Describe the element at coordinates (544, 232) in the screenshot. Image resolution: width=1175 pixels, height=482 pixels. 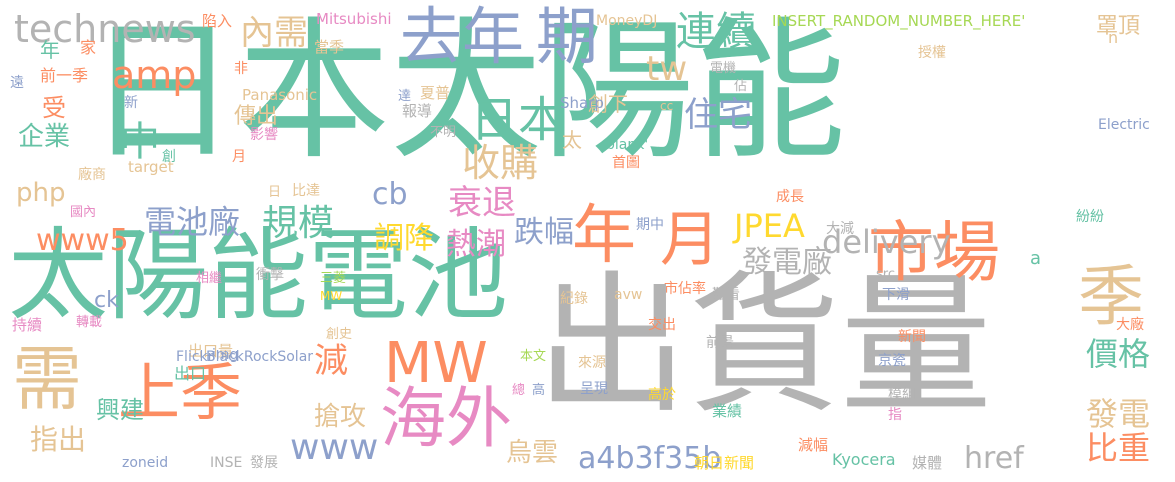
I see `cloud-word: 跌幅` at that location.